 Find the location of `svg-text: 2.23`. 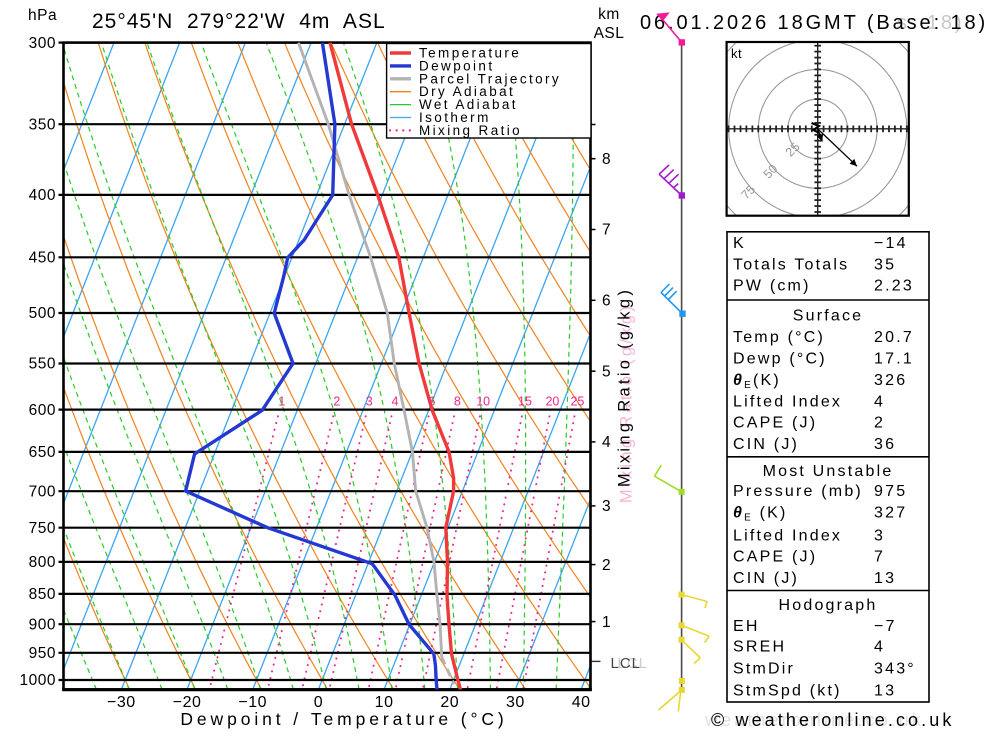

svg-text: 2.23 is located at coordinates (894, 286).